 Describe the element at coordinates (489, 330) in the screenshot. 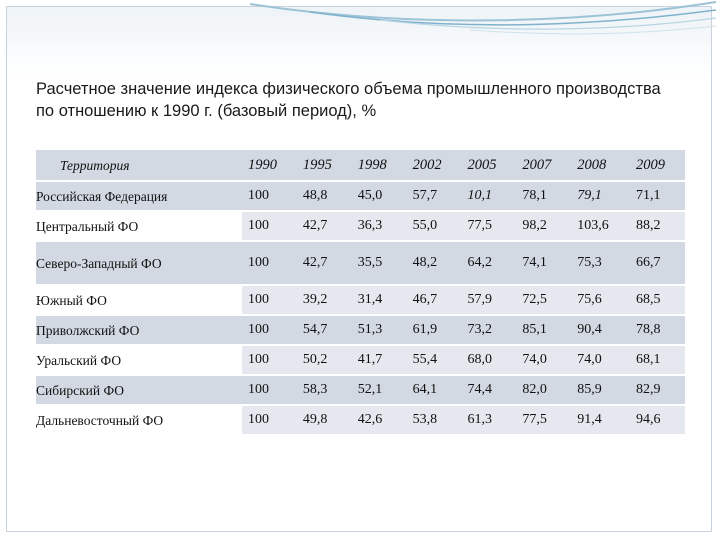

I see `table-cell: 73,2` at that location.